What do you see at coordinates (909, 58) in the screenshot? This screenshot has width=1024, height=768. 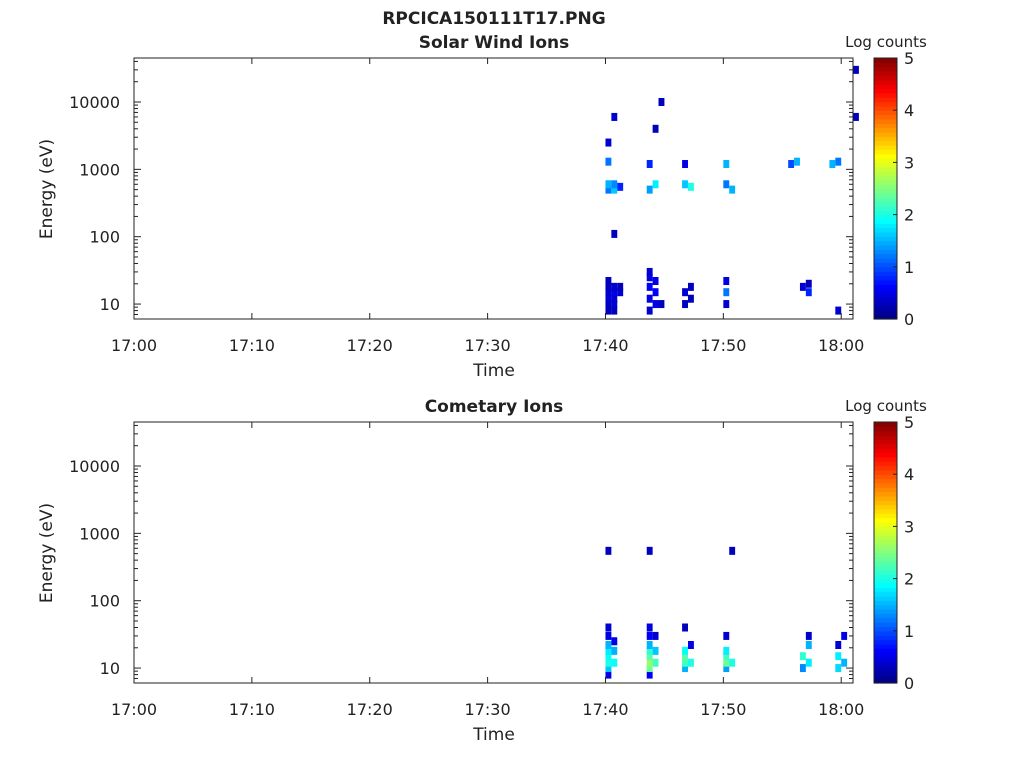 I see `colorbar-tick-label: 5` at bounding box center [909, 58].